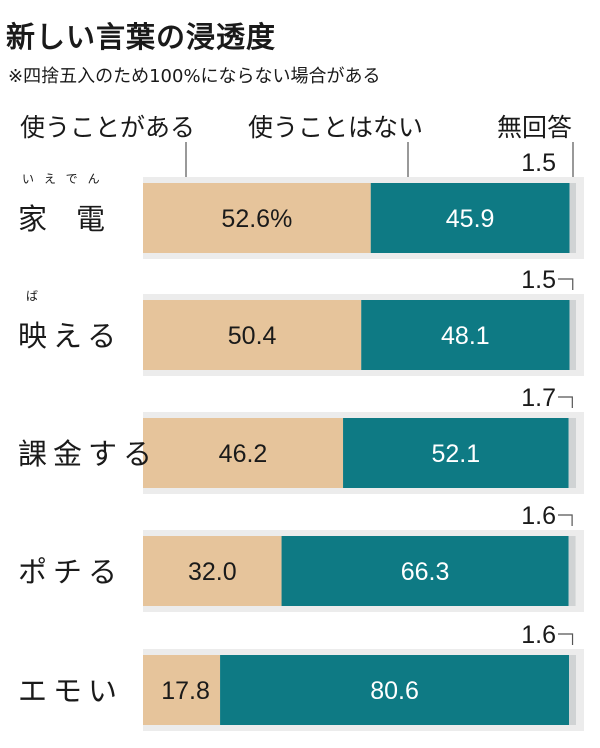 This screenshot has height=748, width=600. I want to click on data-label-not-use: 48.1, so click(465, 336).